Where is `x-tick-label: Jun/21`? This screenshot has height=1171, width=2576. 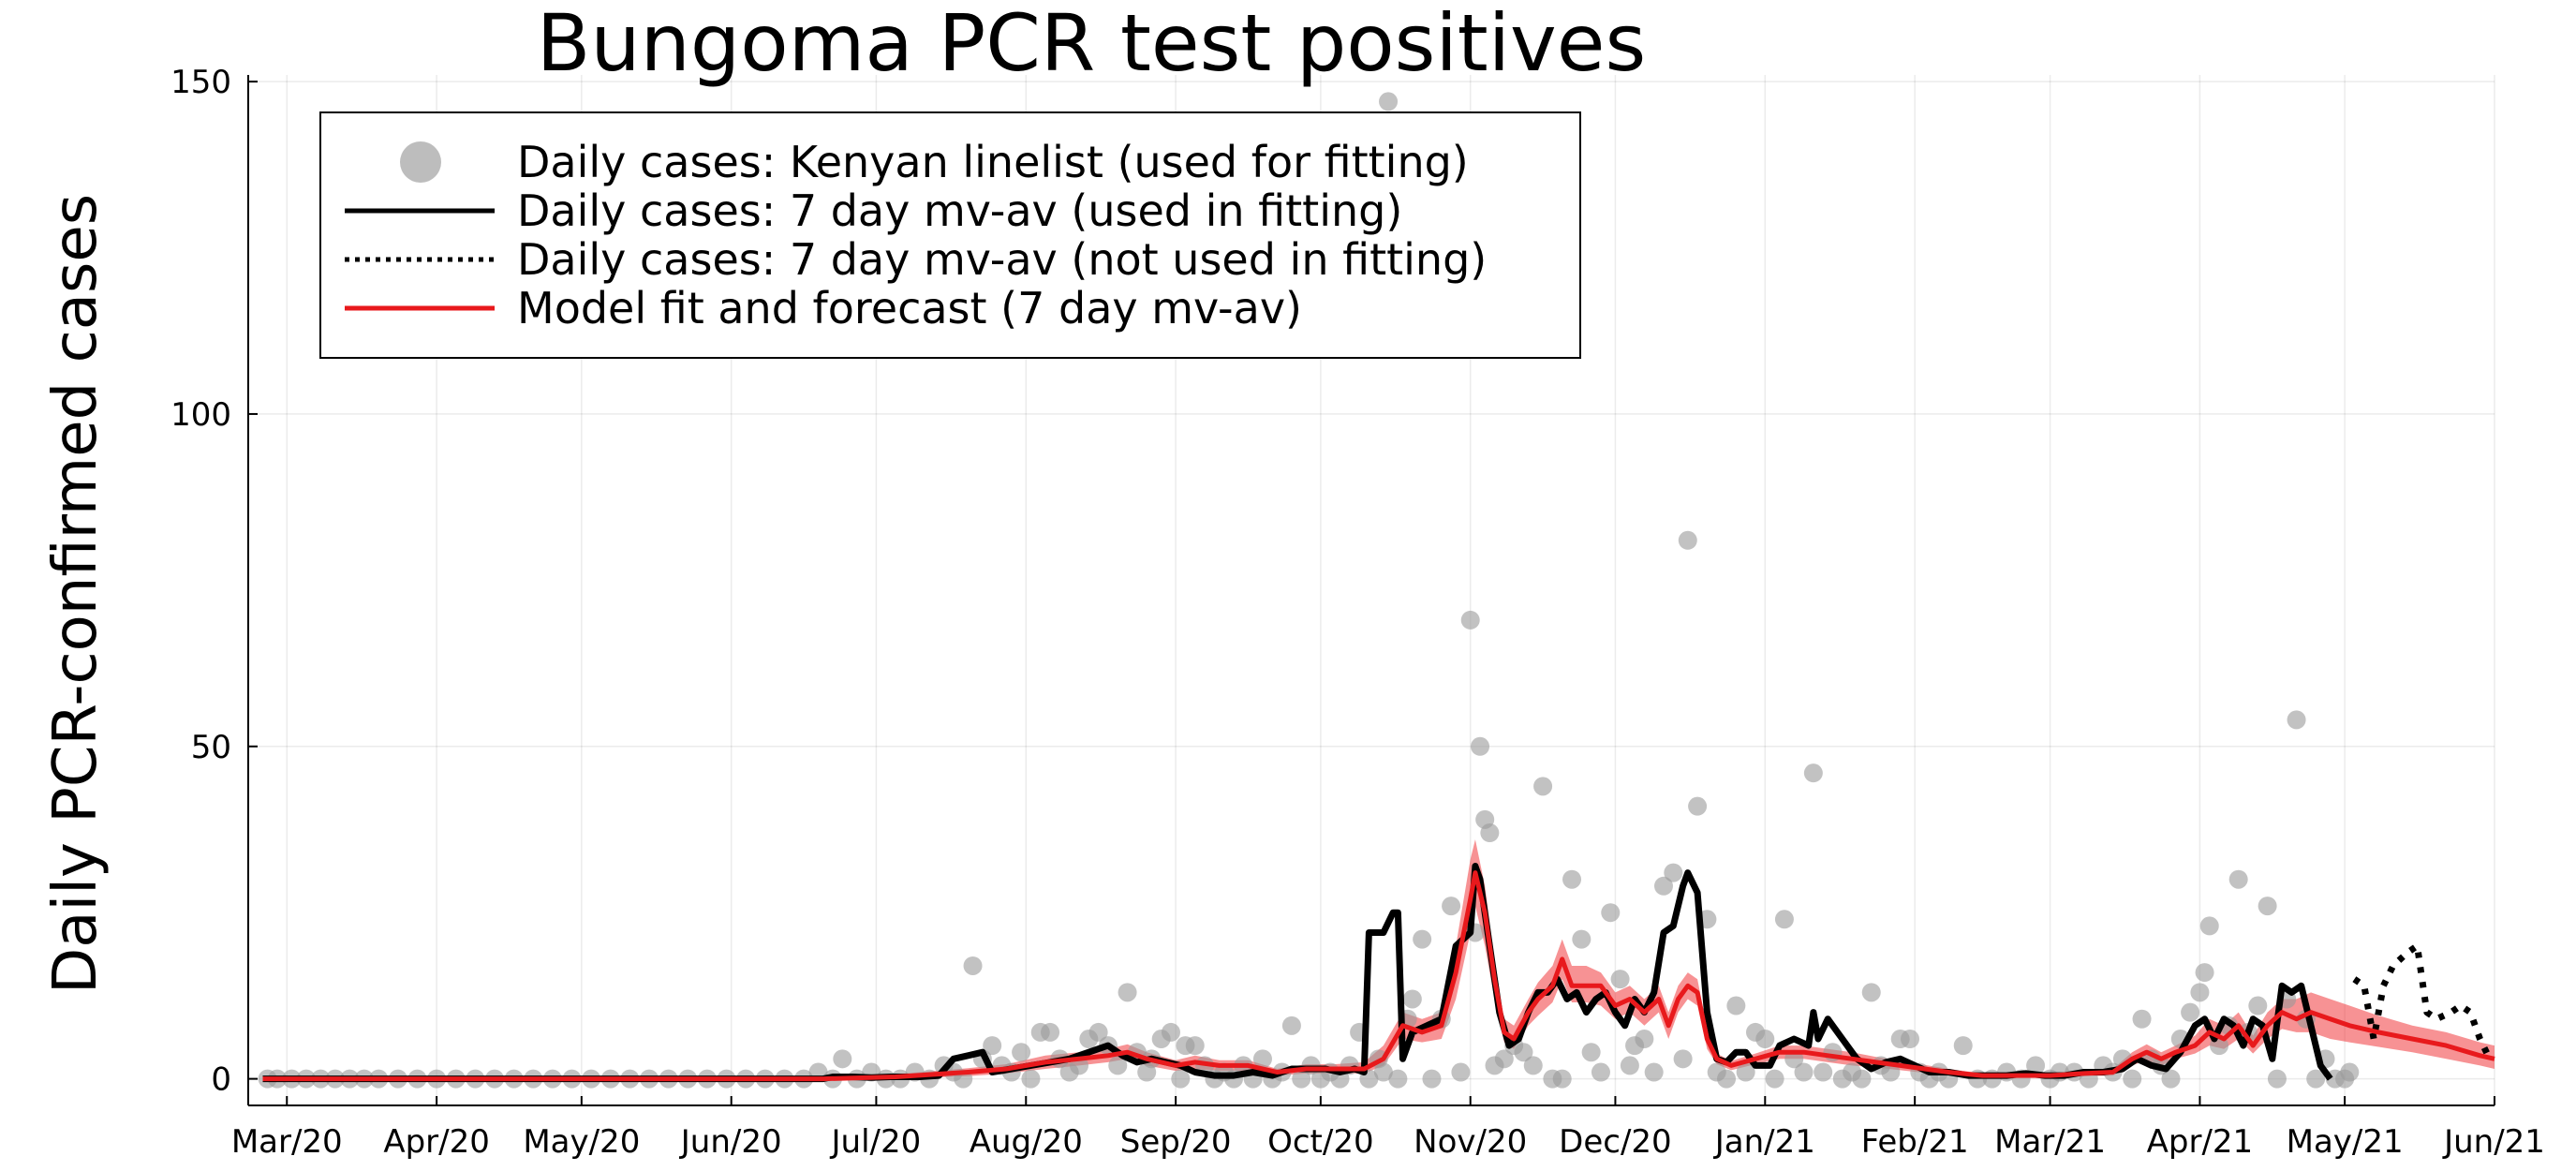 x-tick-label: Jun/21 is located at coordinates (2494, 1142).